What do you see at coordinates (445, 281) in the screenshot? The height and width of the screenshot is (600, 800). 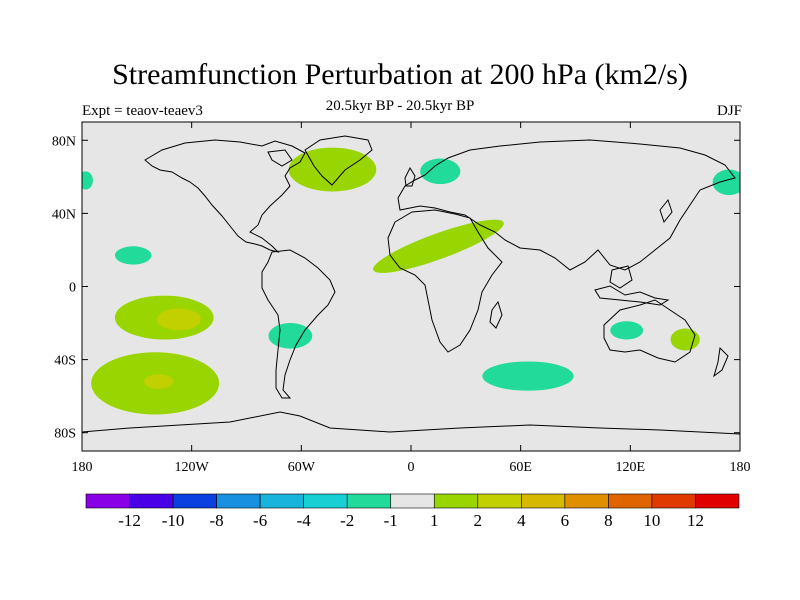 I see `coast-africa` at bounding box center [445, 281].